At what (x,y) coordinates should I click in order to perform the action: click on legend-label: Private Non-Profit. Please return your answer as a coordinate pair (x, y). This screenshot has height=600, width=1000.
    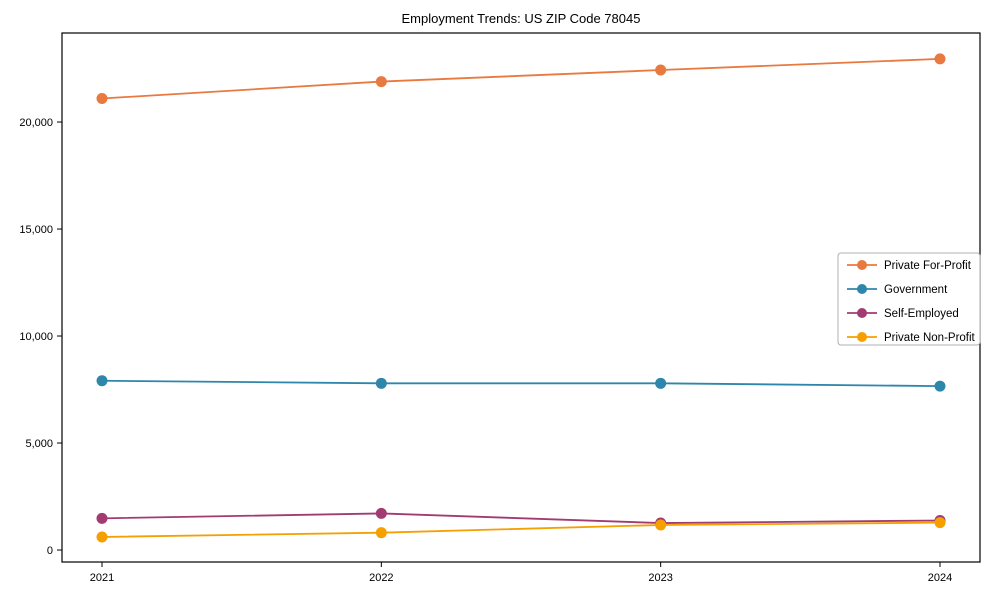
    Looking at the image, I should click on (930, 338).